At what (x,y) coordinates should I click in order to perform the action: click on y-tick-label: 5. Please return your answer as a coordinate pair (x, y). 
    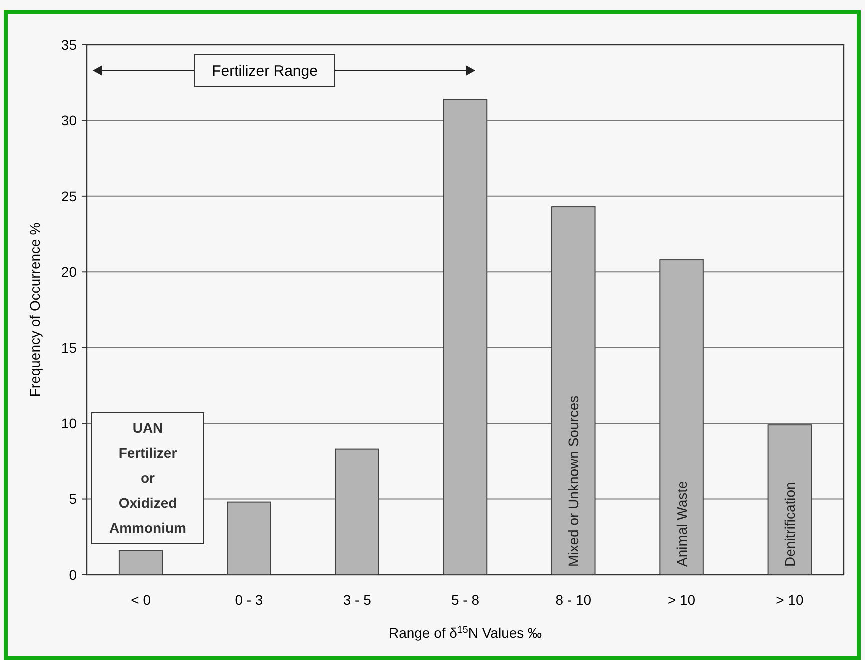
    Looking at the image, I should click on (73, 499).